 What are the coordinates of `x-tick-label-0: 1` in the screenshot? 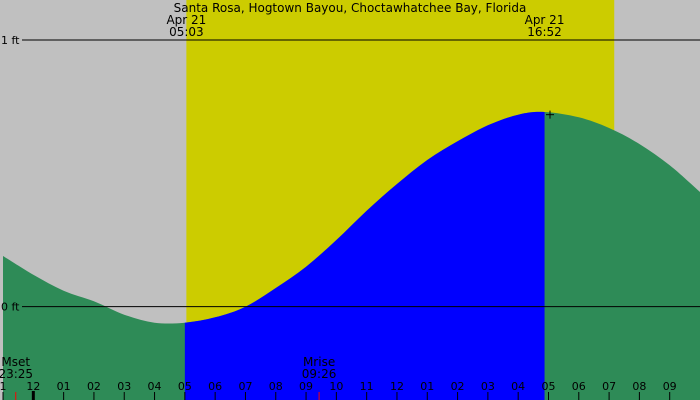 It's located at (3, 386).